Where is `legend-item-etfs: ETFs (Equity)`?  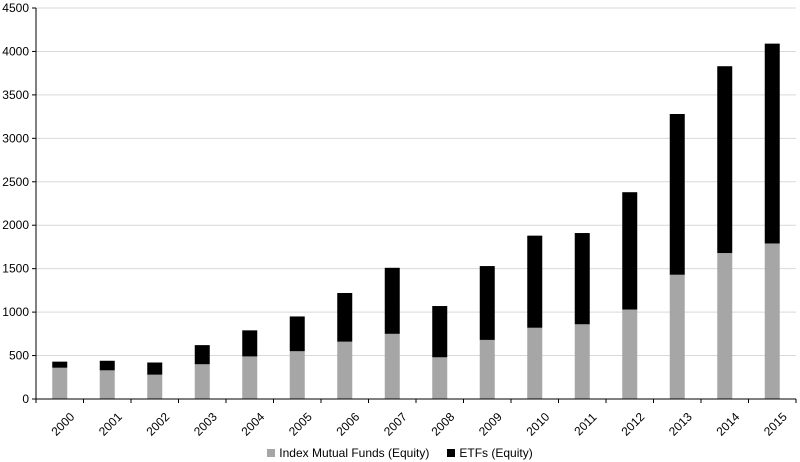
legend-item-etfs: ETFs (Equity) is located at coordinates (490, 453).